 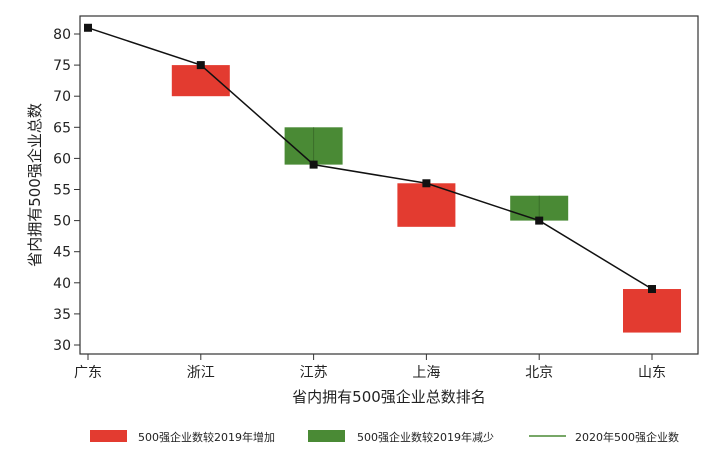 I want to click on legend-swatch-increase, so click(x=108, y=436).